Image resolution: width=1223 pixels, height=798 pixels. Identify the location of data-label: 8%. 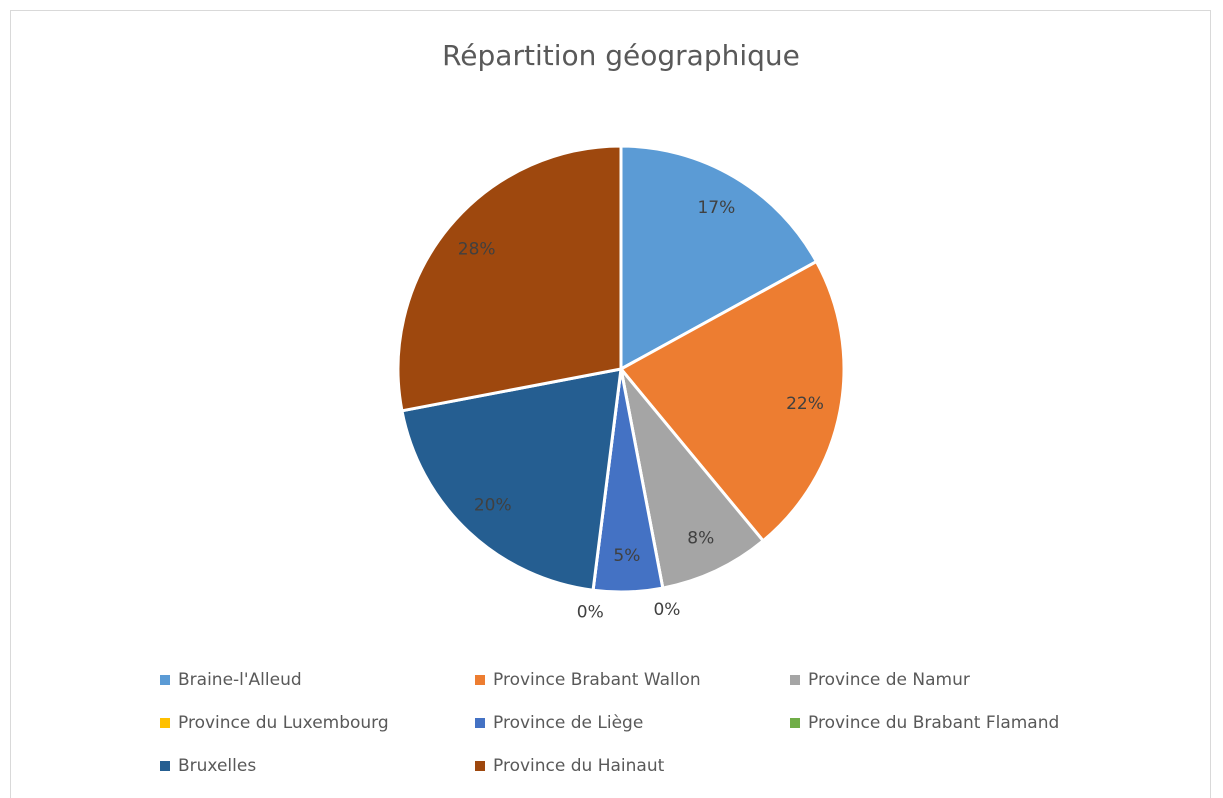
(700, 538).